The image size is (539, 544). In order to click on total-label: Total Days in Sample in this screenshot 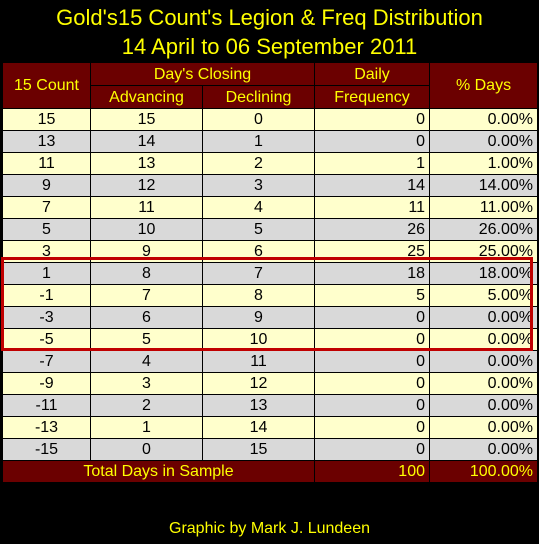, I will do `click(158, 471)`.